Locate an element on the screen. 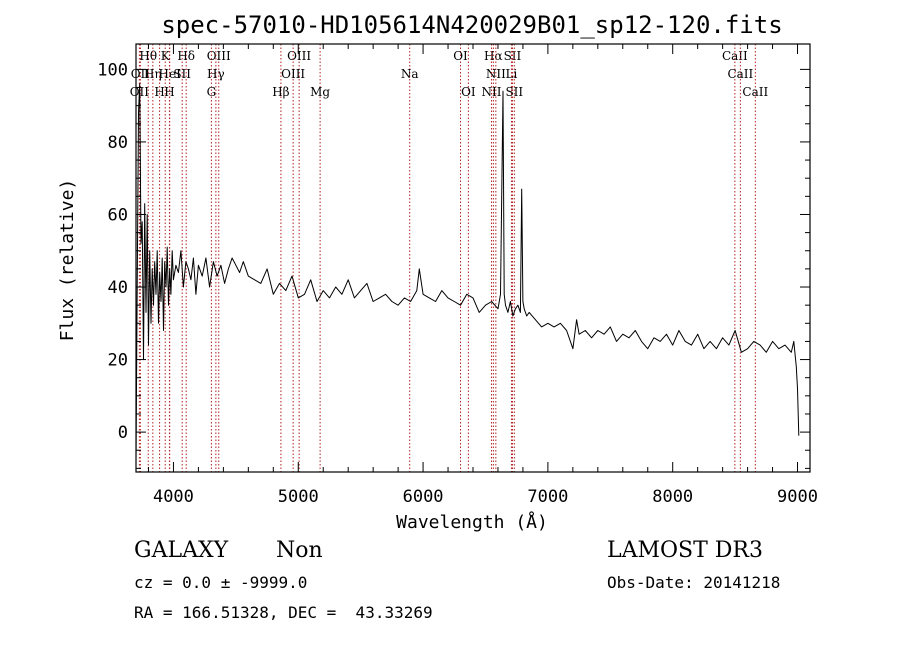 This screenshot has width=900, height=649. line-marker-label-26: CaII is located at coordinates (735, 56).